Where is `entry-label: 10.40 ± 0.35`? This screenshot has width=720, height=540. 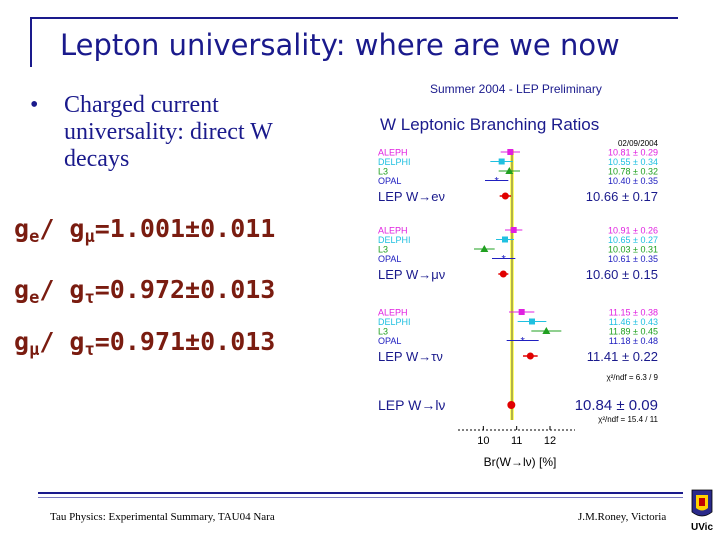 entry-label: 10.40 ± 0.35 is located at coordinates (633, 181).